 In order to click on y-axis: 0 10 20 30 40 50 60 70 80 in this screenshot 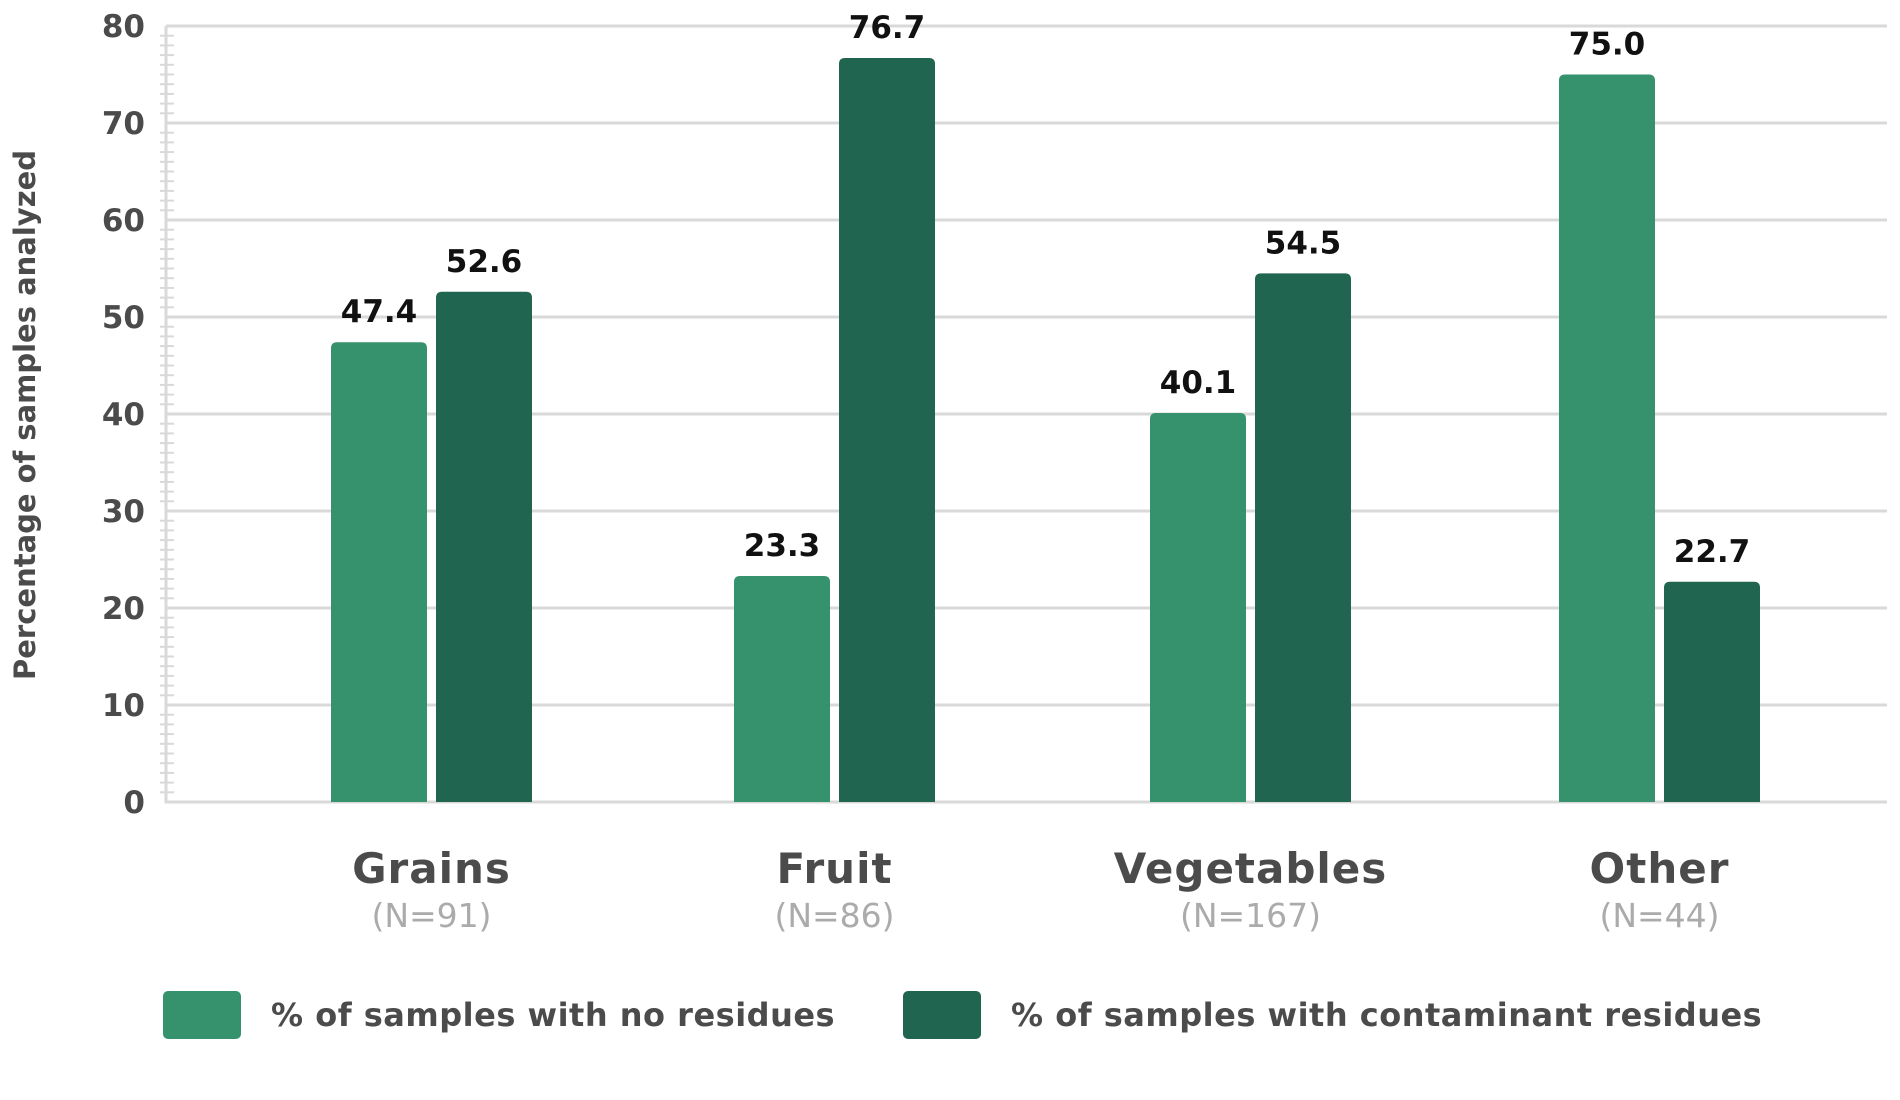, I will do `click(138, 415)`.